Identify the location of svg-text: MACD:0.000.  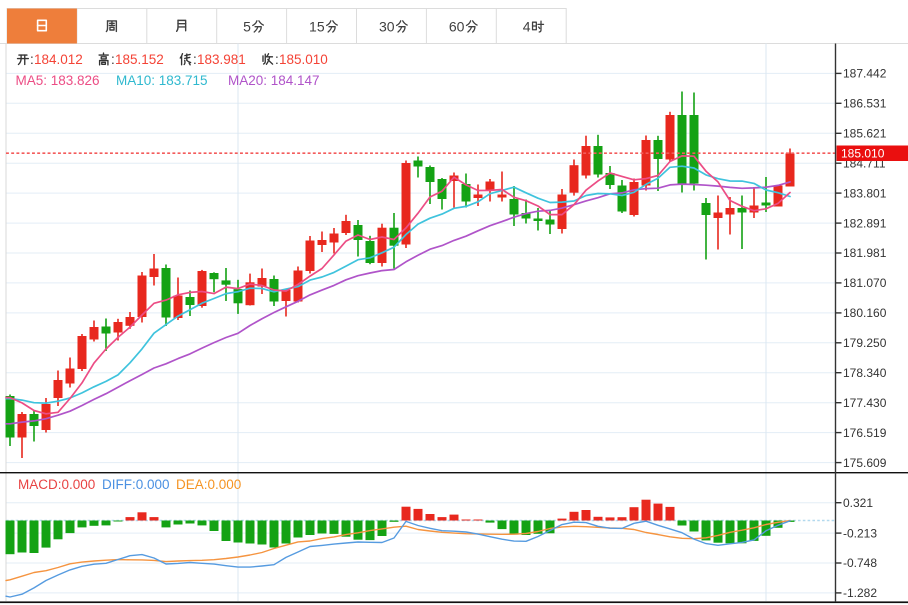
(56, 484).